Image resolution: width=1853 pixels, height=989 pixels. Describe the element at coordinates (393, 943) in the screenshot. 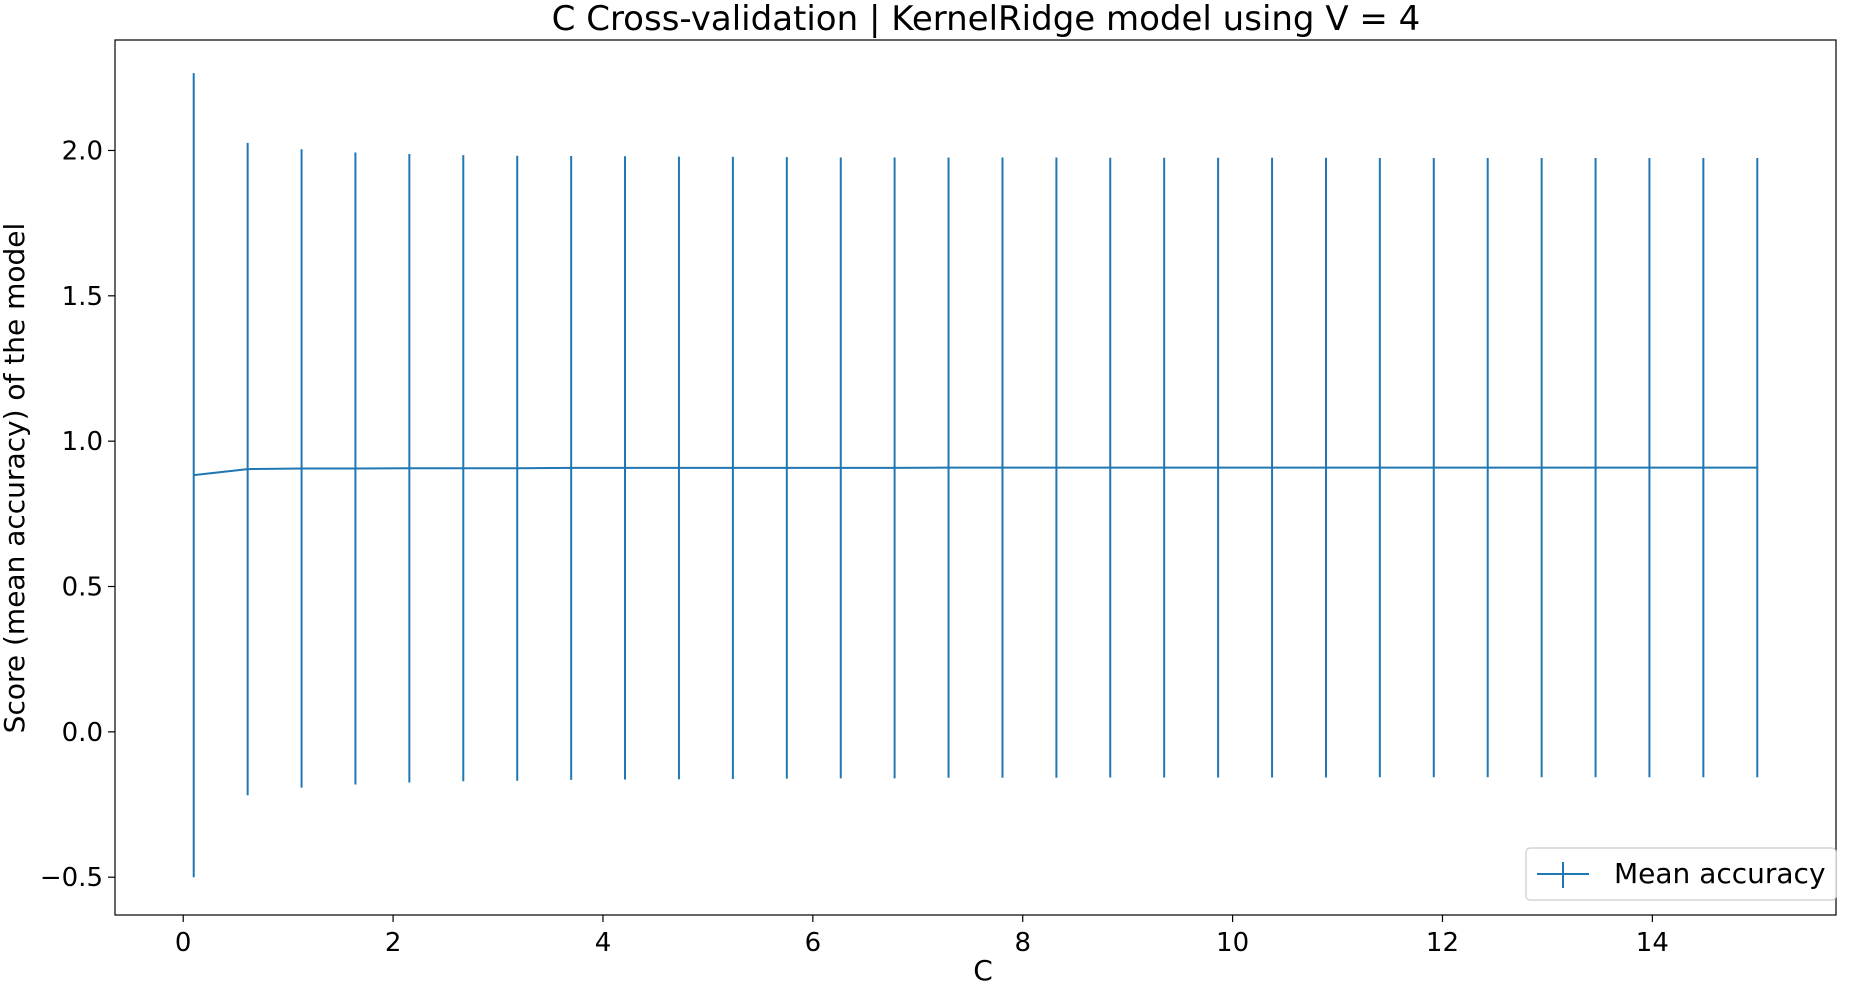

I see `x-tick-label: 2` at that location.